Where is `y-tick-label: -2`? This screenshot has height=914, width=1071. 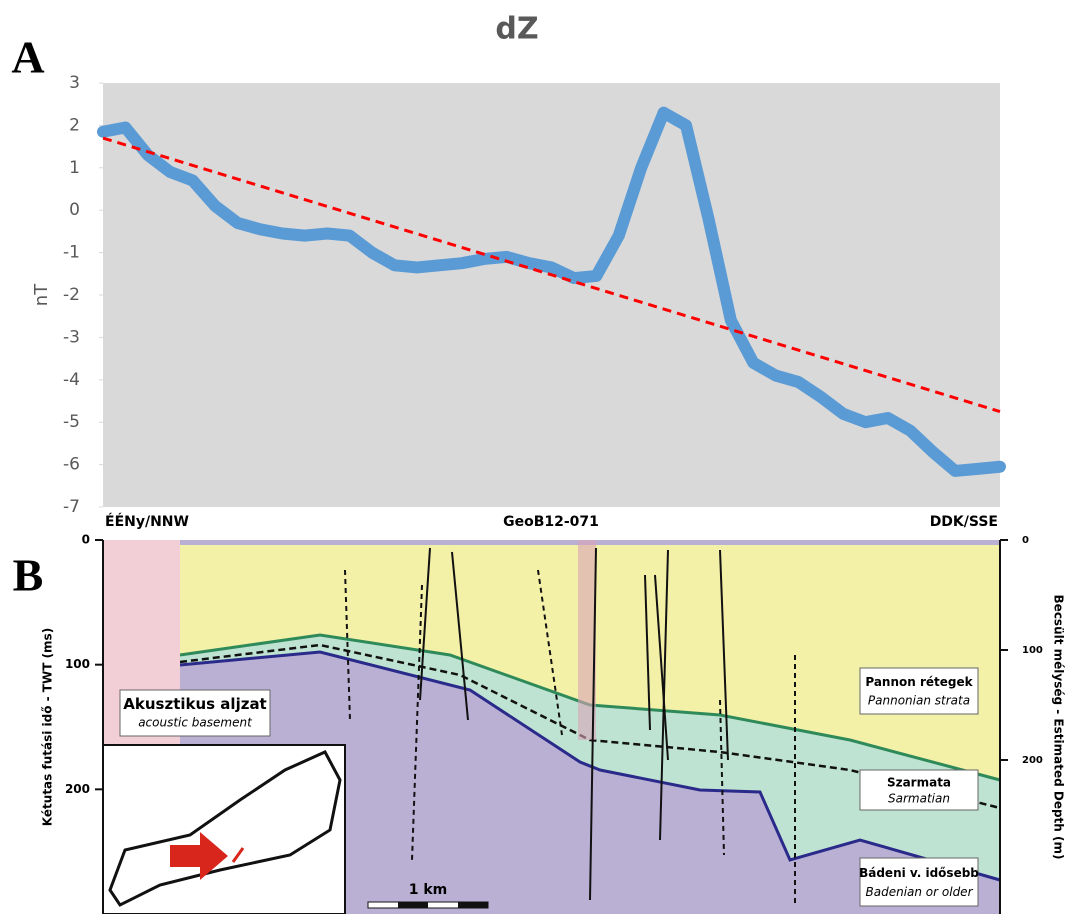 y-tick-label: -2 is located at coordinates (71, 295).